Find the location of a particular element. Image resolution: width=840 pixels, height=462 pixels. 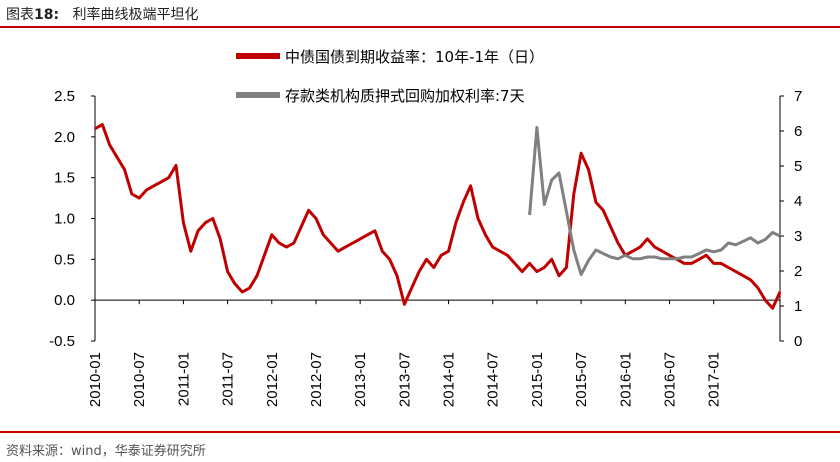

x-tick-label: 2011-07 is located at coordinates (228, 379).